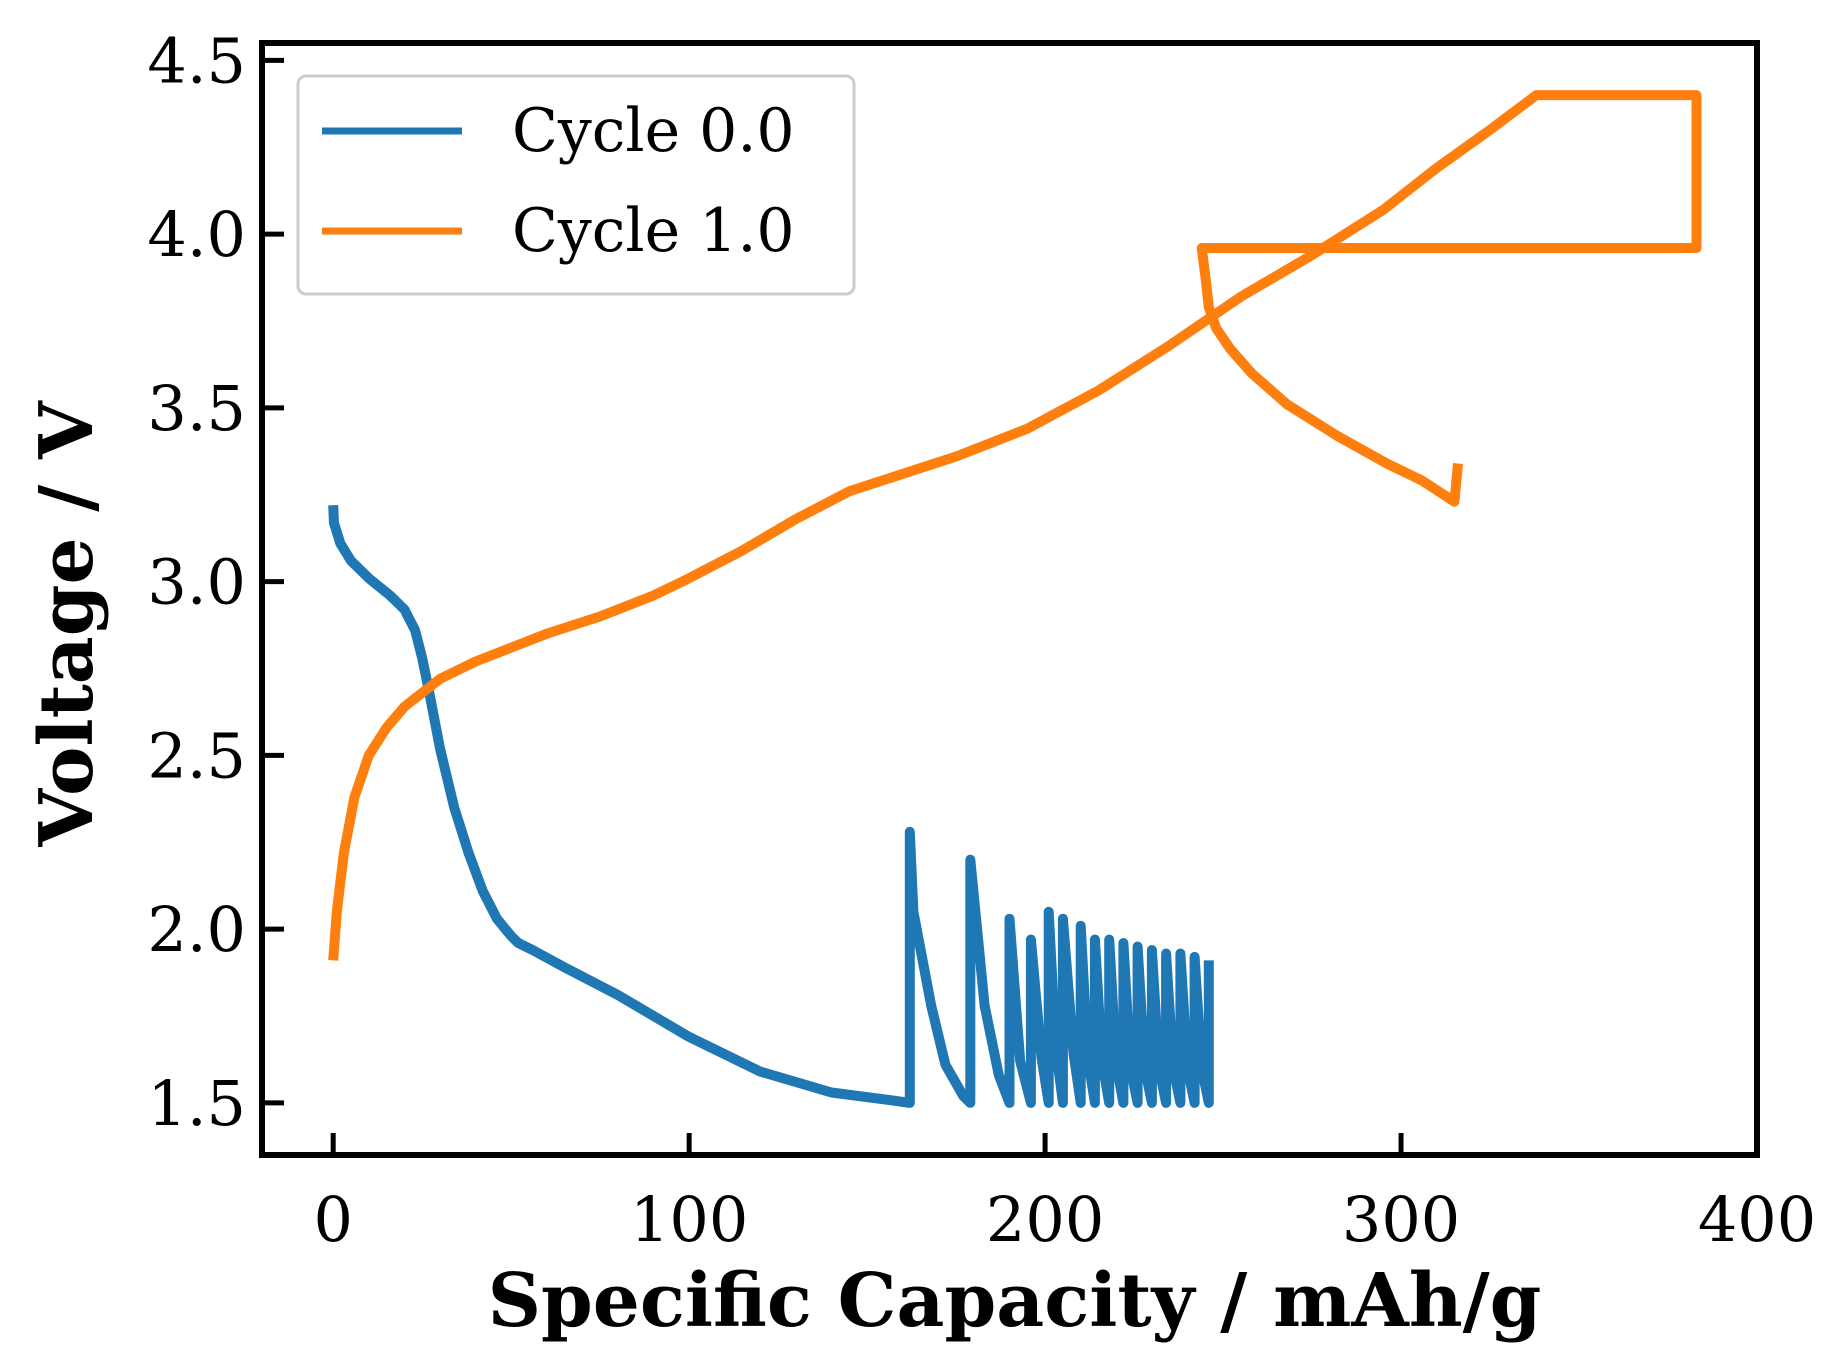  I want to click on y-tick-label: 2.5, so click(196, 755).